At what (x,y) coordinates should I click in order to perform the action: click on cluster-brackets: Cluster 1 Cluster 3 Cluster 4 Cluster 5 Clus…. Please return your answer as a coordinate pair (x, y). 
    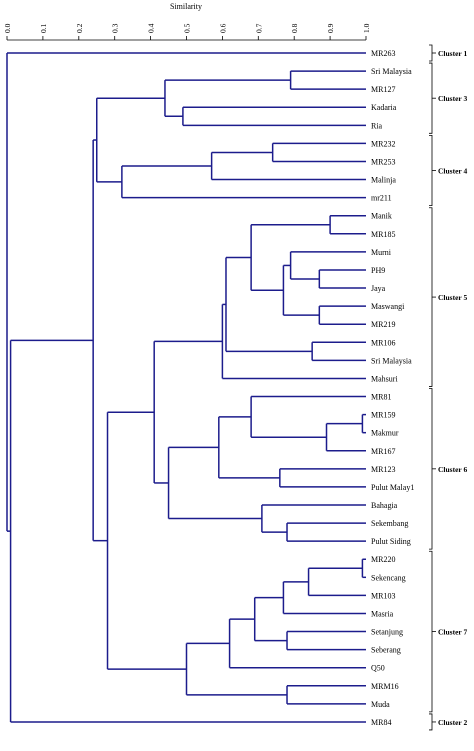
    Looking at the image, I should click on (448, 387).